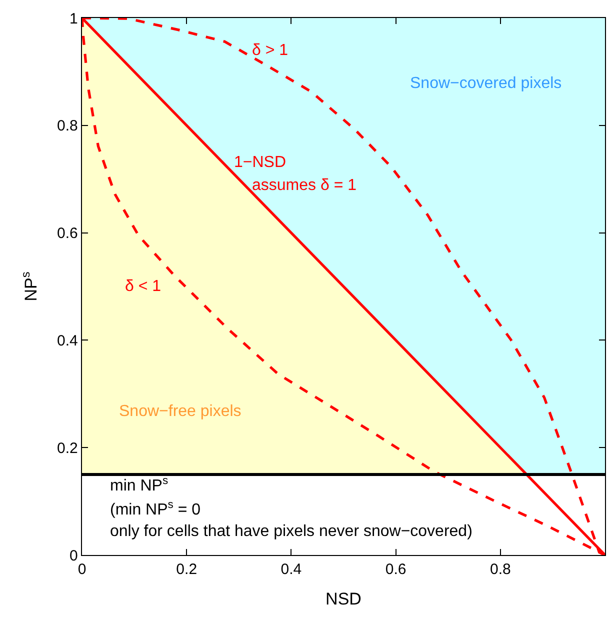 The width and height of the screenshot is (616, 619). Describe the element at coordinates (74, 19) in the screenshot. I see `y-tick-label: 1` at that location.